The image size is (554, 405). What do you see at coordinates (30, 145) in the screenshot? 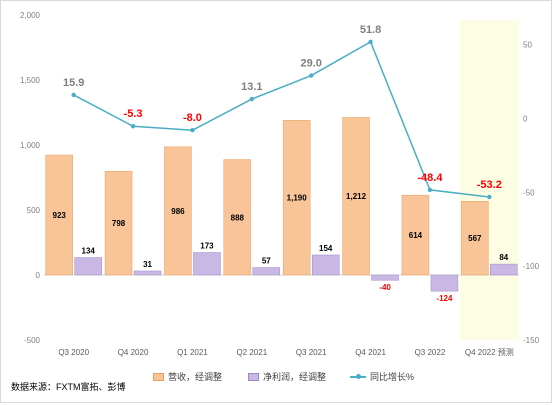
I see `left-axis-tick: 1,000` at bounding box center [30, 145].